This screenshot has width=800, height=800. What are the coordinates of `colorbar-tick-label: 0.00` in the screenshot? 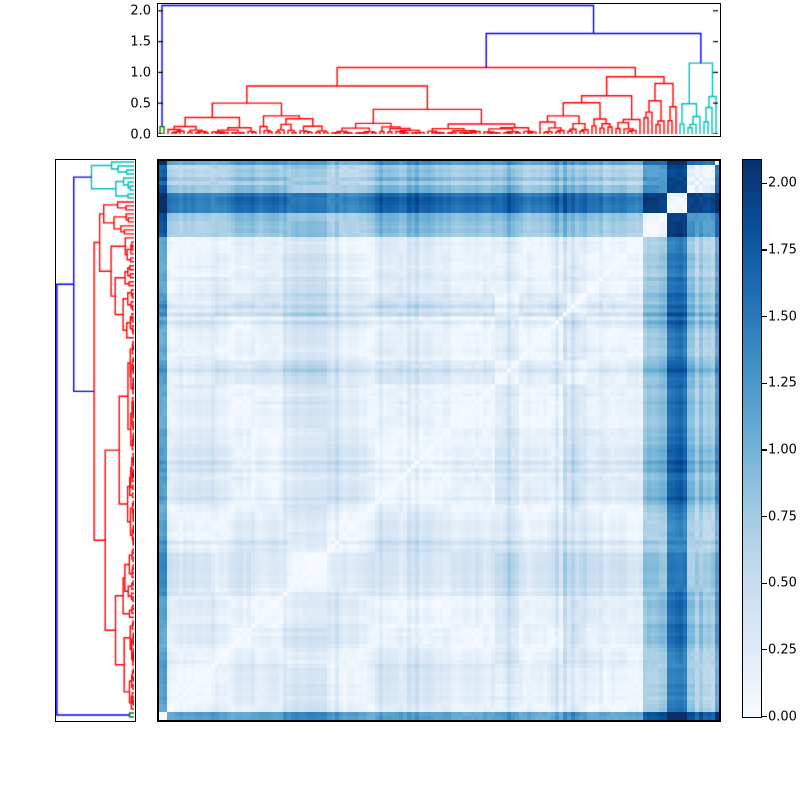 It's located at (782, 716).